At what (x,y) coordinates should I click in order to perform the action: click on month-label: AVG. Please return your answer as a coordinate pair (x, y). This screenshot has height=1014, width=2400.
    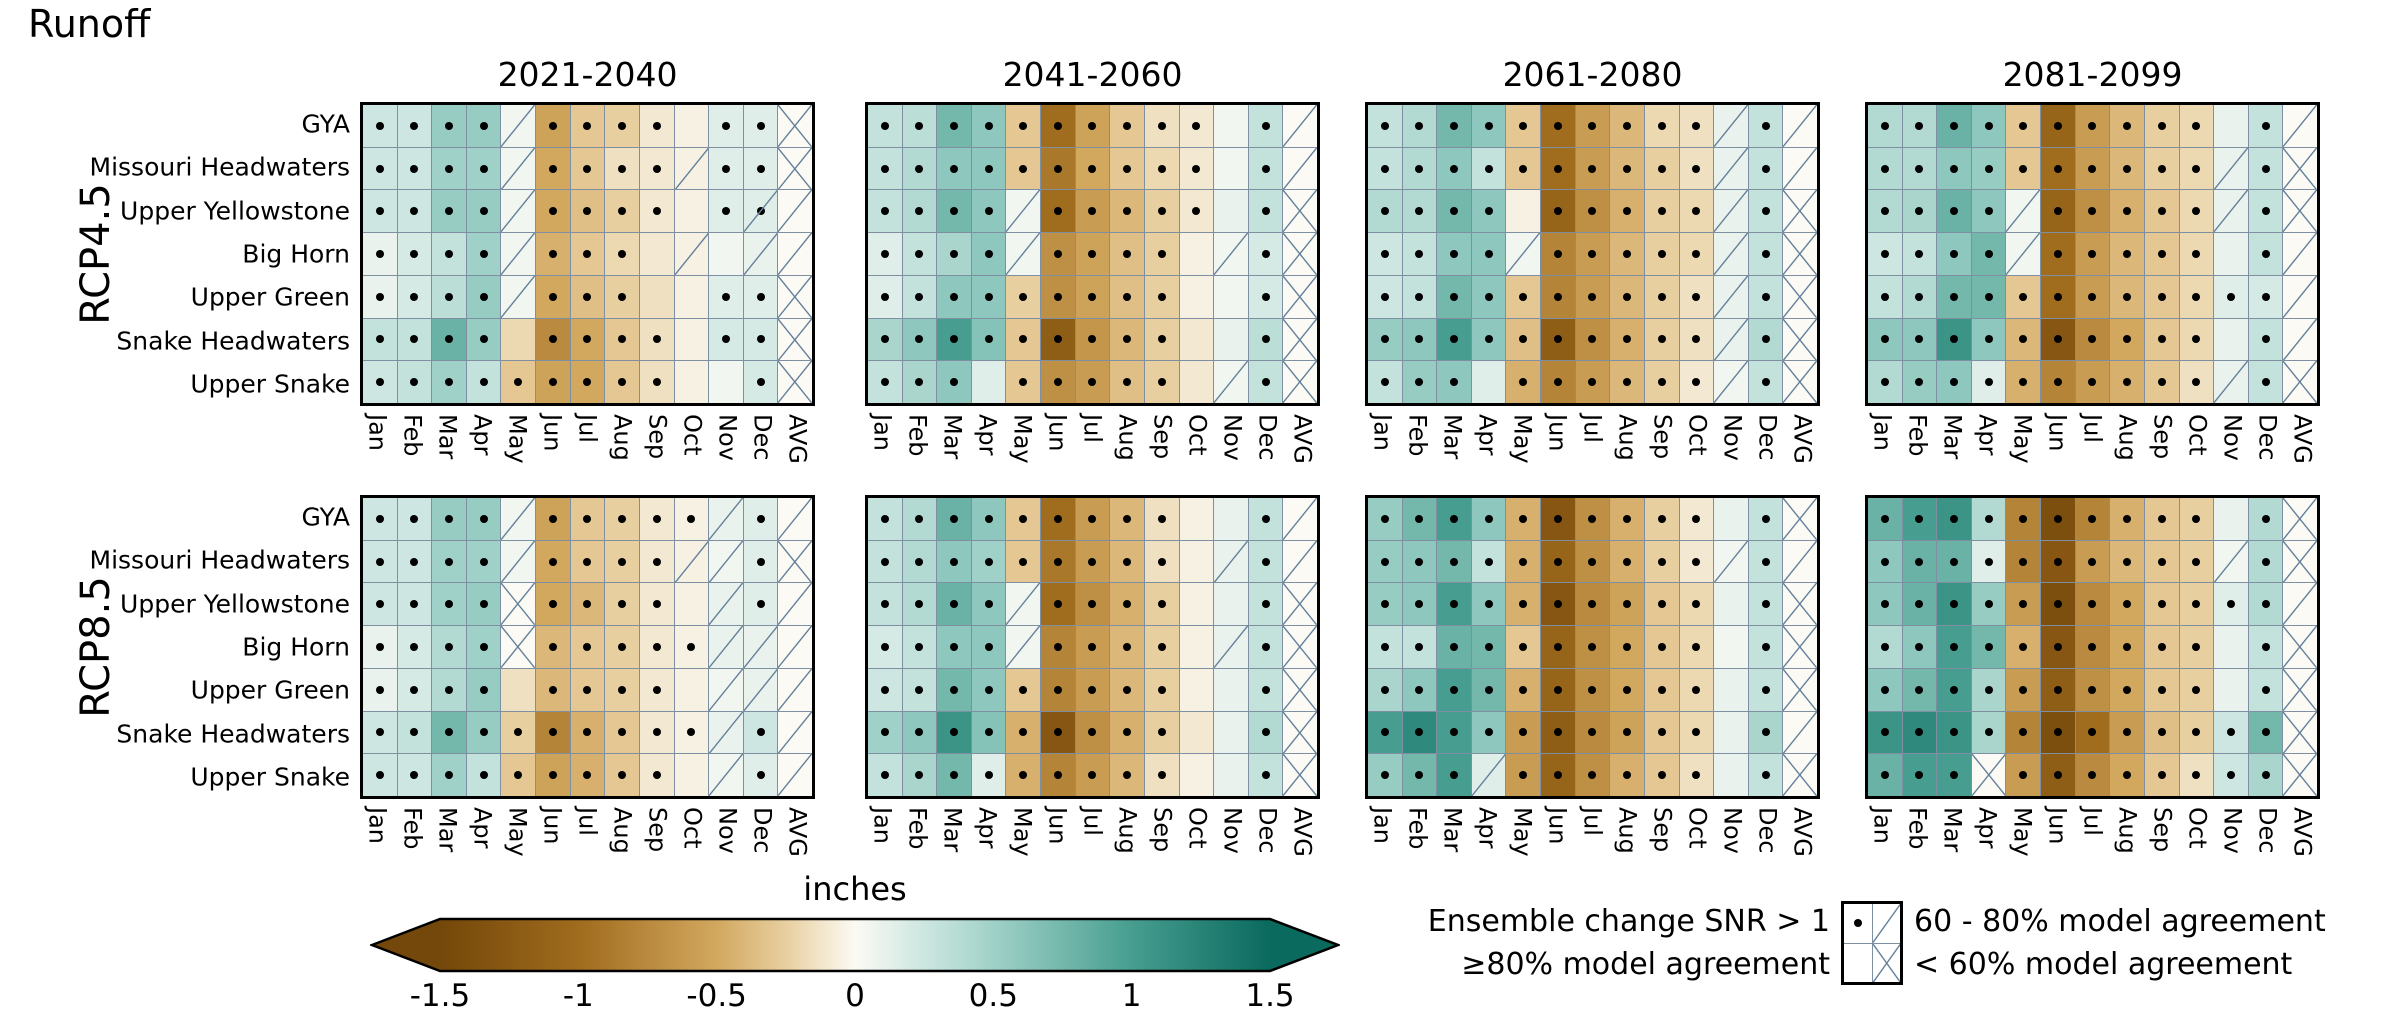
    Looking at the image, I should click on (1302, 439).